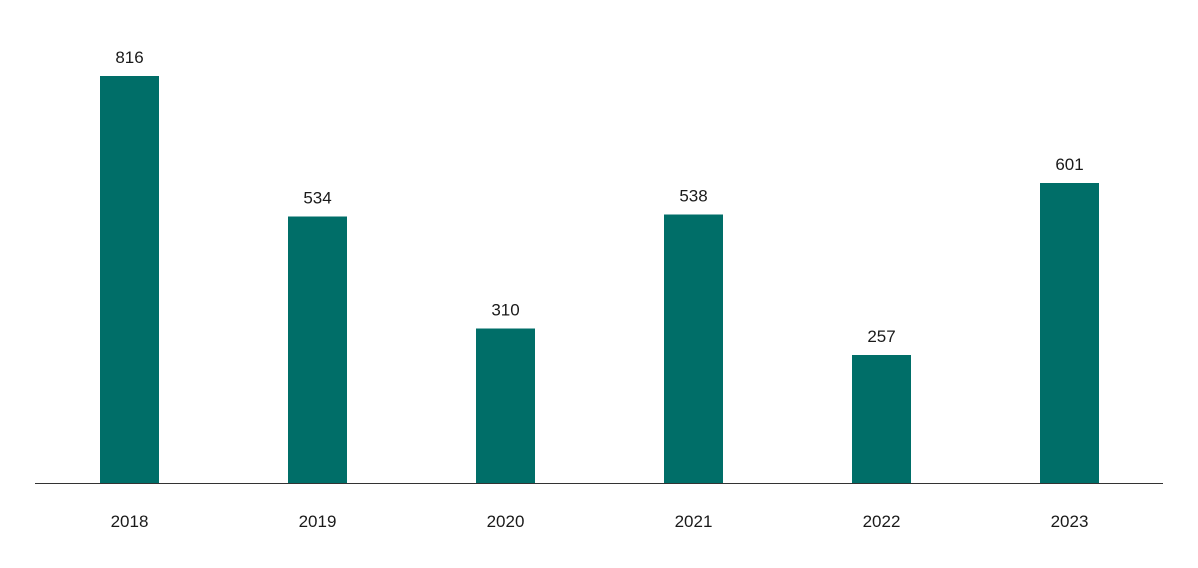  What do you see at coordinates (600, 521) in the screenshot?
I see `x-tick-labels-group: 2018 2019 2020 2021 2022 2023` at bounding box center [600, 521].